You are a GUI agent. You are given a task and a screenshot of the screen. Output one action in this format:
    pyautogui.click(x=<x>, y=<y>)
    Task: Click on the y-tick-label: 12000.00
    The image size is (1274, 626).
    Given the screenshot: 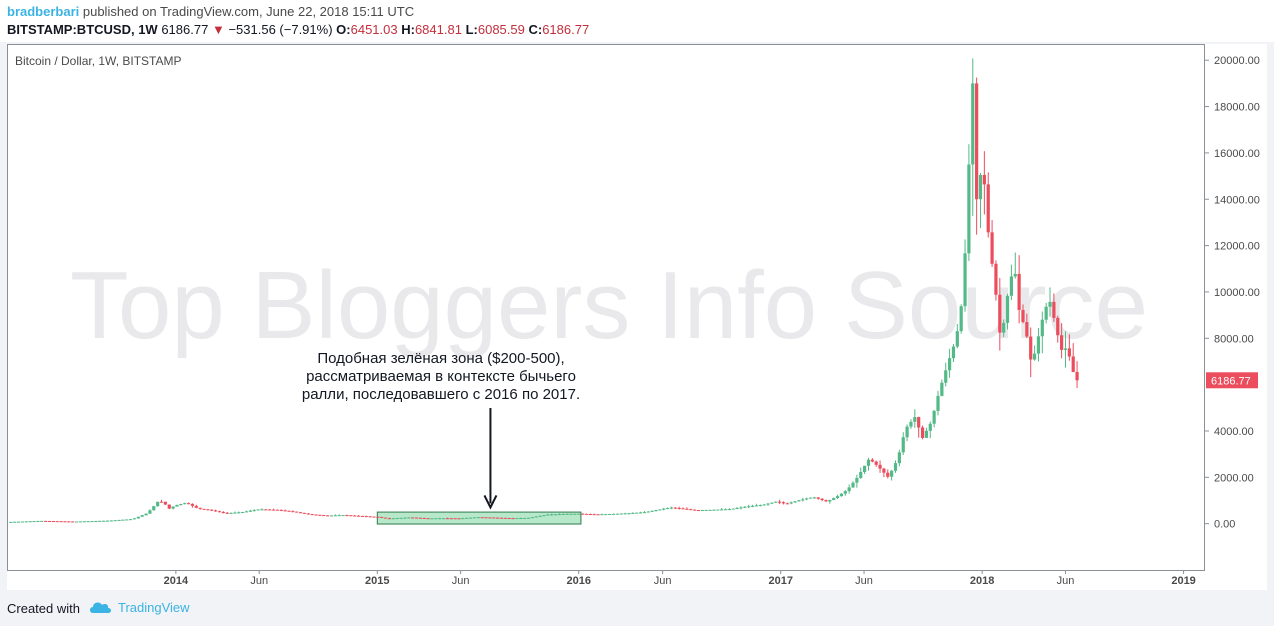 What is the action you would take?
    pyautogui.click(x=1237, y=247)
    